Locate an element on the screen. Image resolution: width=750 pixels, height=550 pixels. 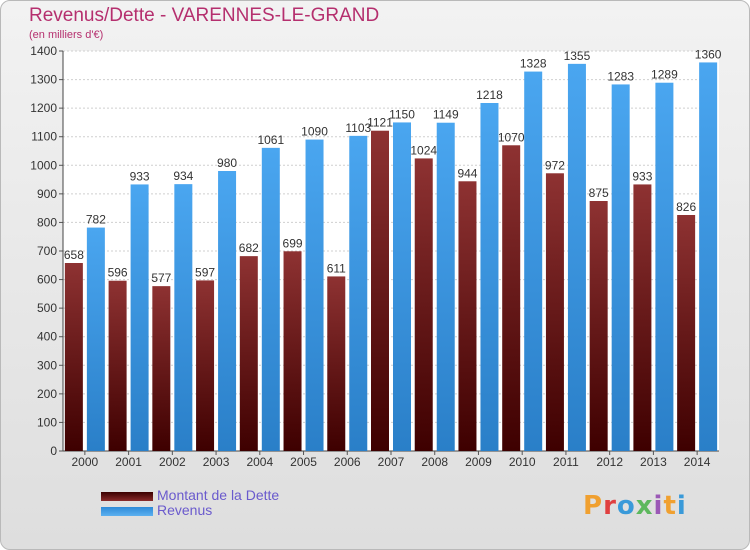
data-label-dette: 1121 is located at coordinates (380, 123).